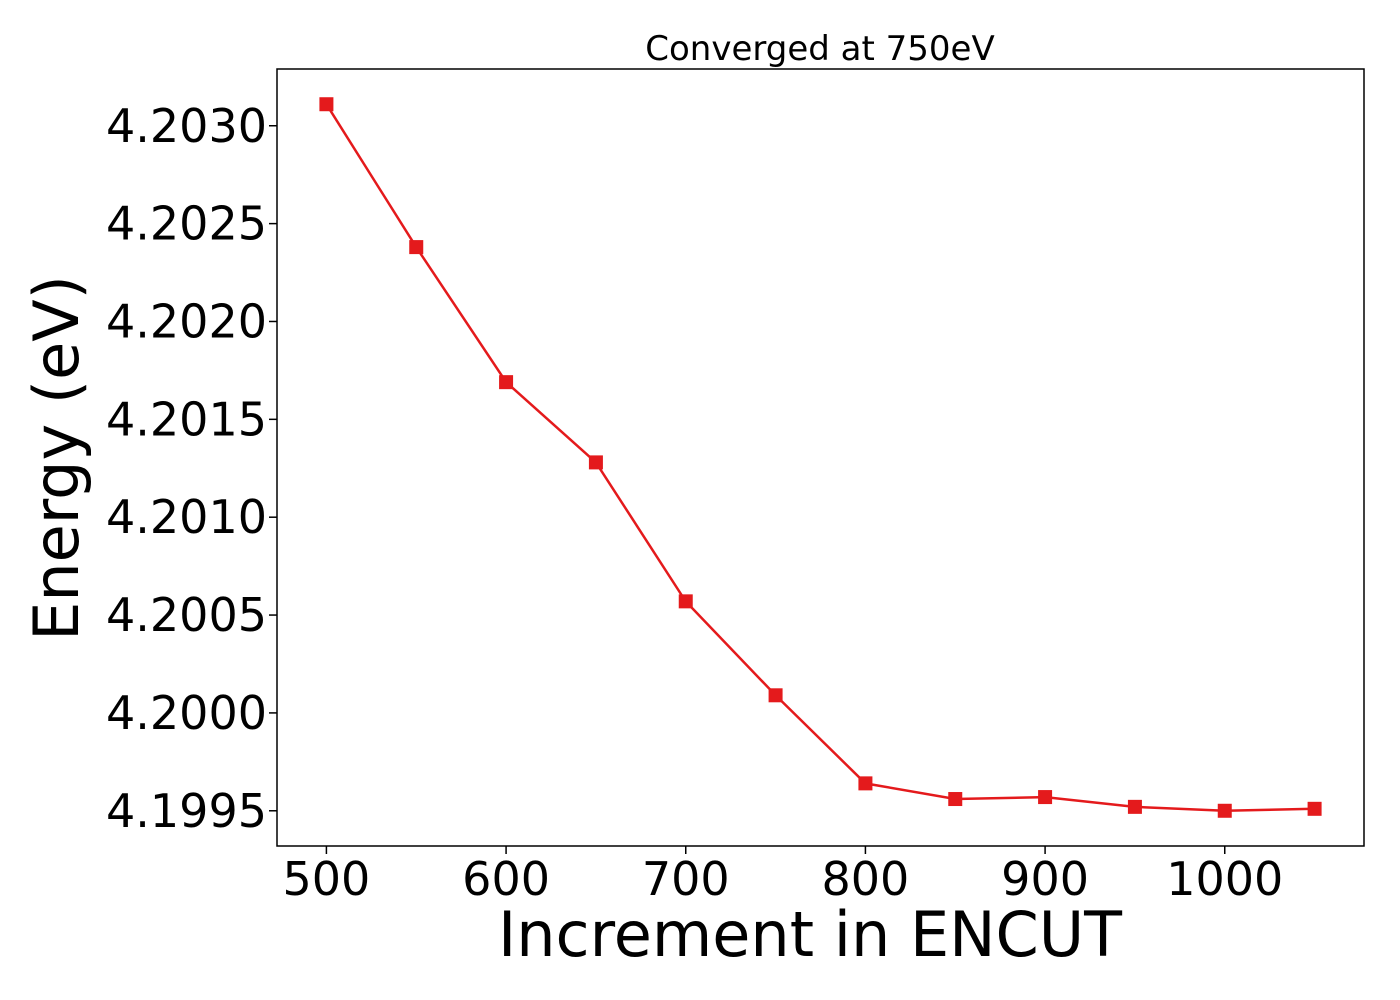  Describe the element at coordinates (506, 879) in the screenshot. I see `x-tick-label: 600` at that location.